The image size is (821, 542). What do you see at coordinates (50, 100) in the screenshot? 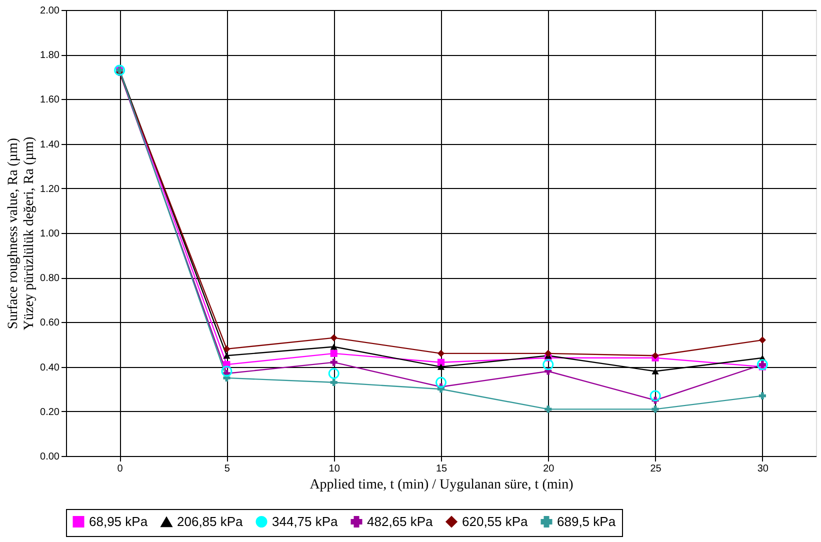
I see `y-tick-label: 1.60` at bounding box center [50, 100].